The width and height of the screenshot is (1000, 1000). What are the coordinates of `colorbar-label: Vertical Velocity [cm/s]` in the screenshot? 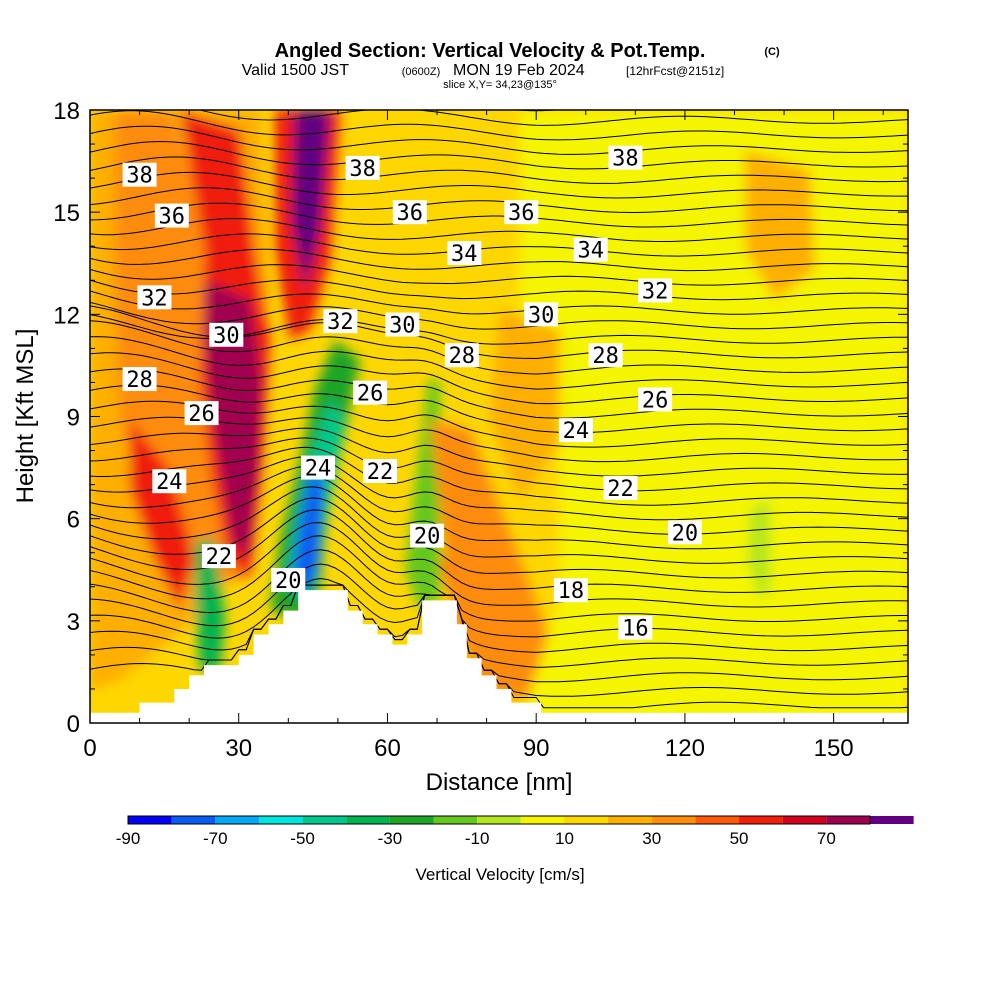 It's located at (499, 874).